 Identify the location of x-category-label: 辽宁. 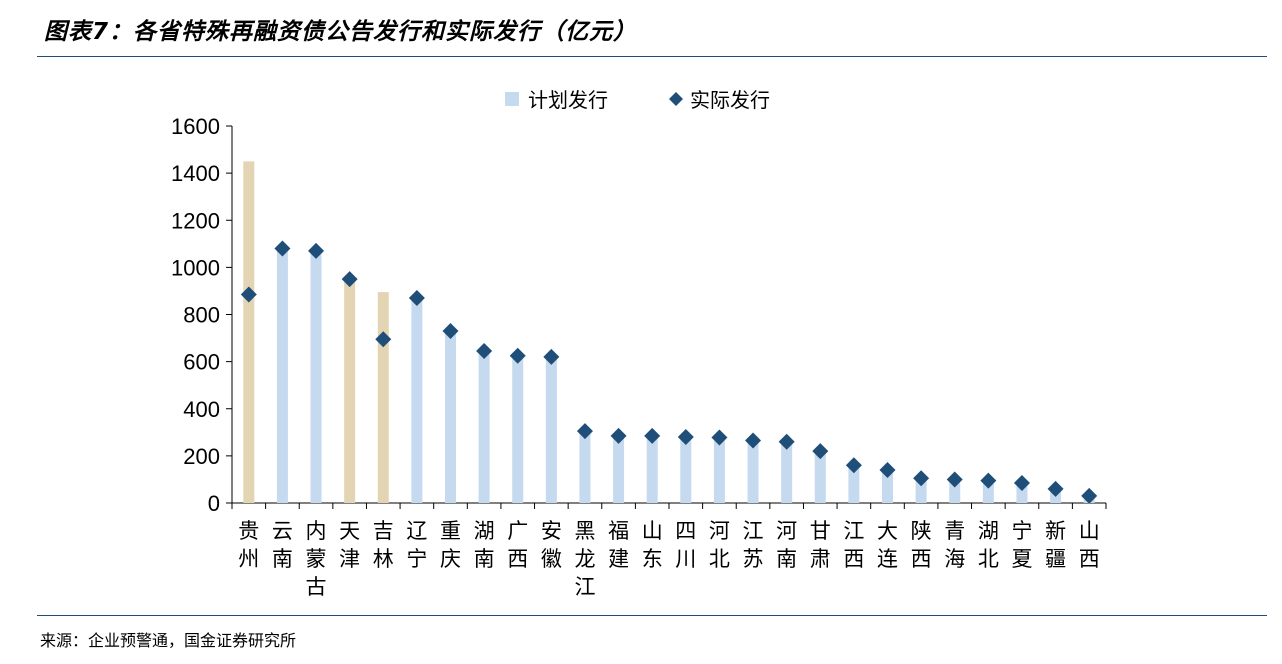
(416, 545).